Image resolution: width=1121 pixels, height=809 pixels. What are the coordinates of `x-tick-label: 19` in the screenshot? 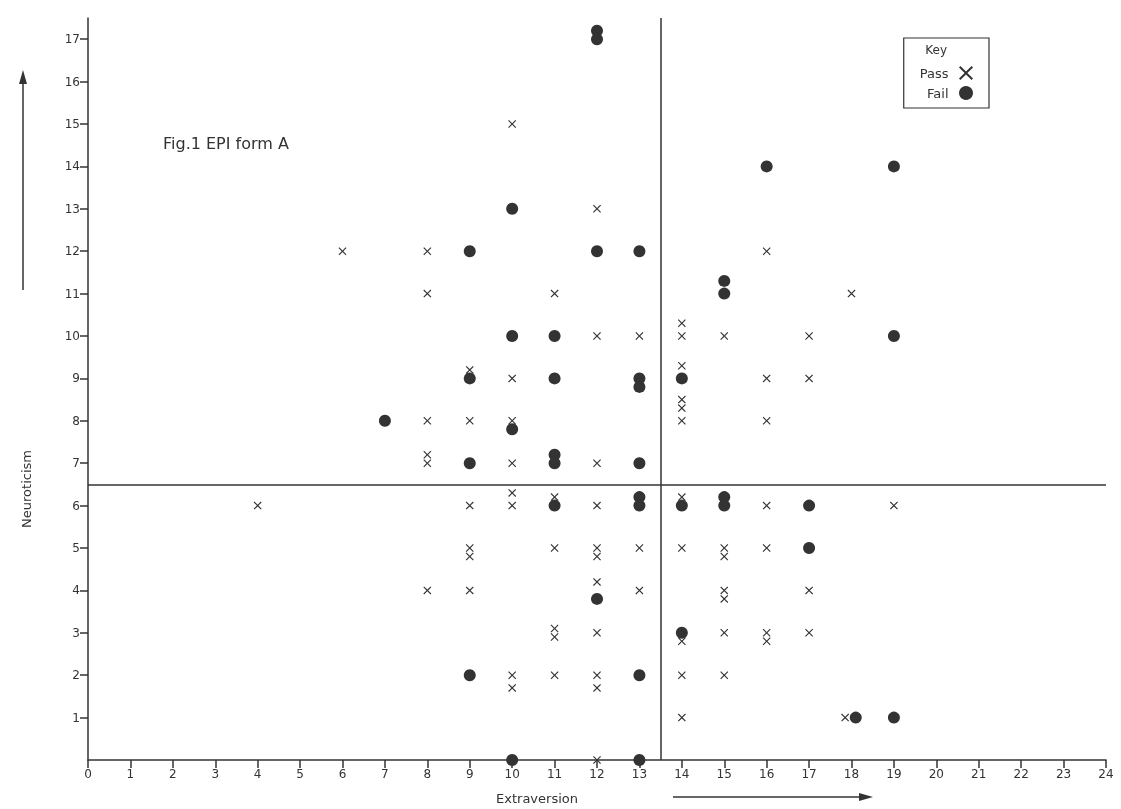 It's located at (894, 774).